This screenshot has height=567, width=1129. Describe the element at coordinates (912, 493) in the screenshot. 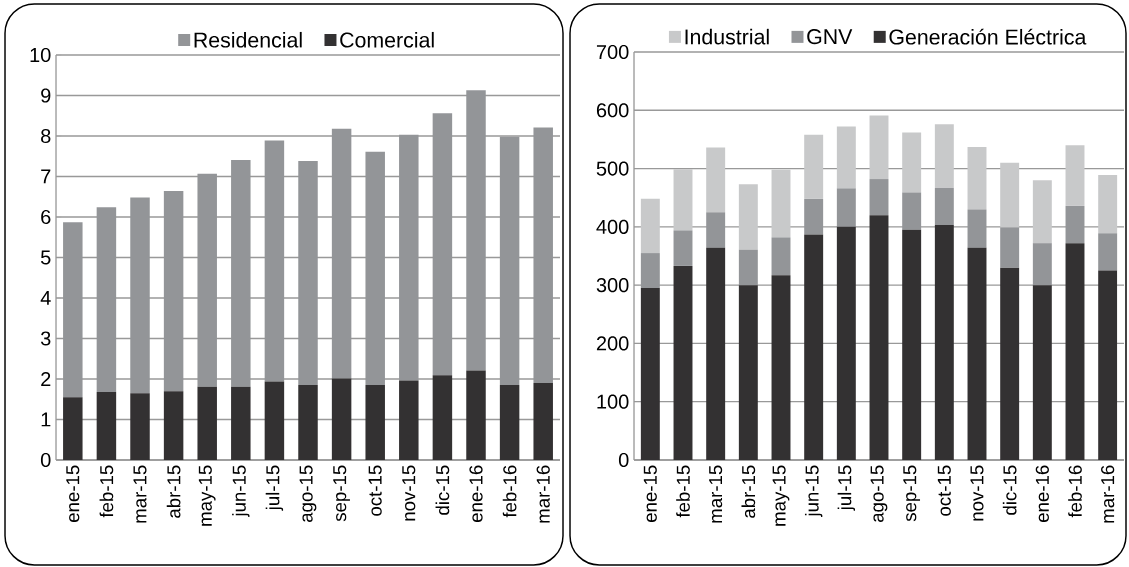

I see `x-tick-label: sep-15` at that location.